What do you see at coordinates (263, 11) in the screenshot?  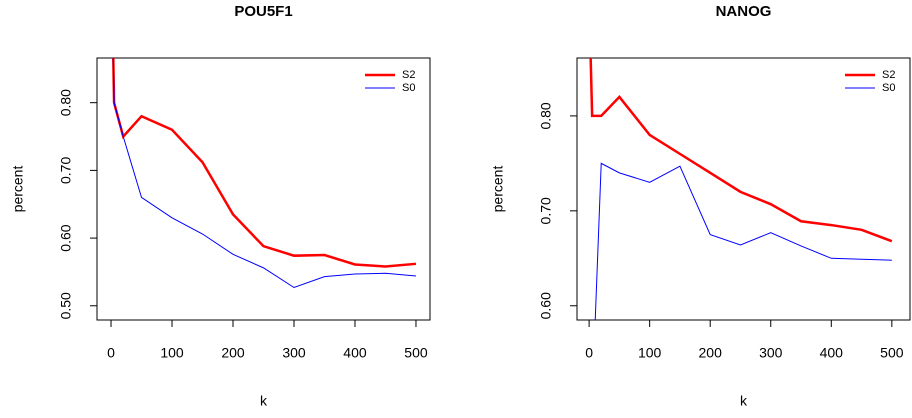 I see `chart-title: POU5F1` at bounding box center [263, 11].